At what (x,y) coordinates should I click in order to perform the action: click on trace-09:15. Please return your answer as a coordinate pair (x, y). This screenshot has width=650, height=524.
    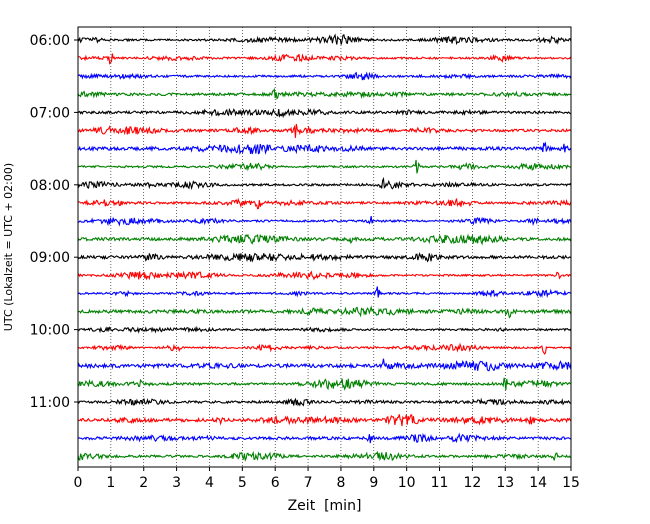
    Looking at the image, I should click on (324, 275).